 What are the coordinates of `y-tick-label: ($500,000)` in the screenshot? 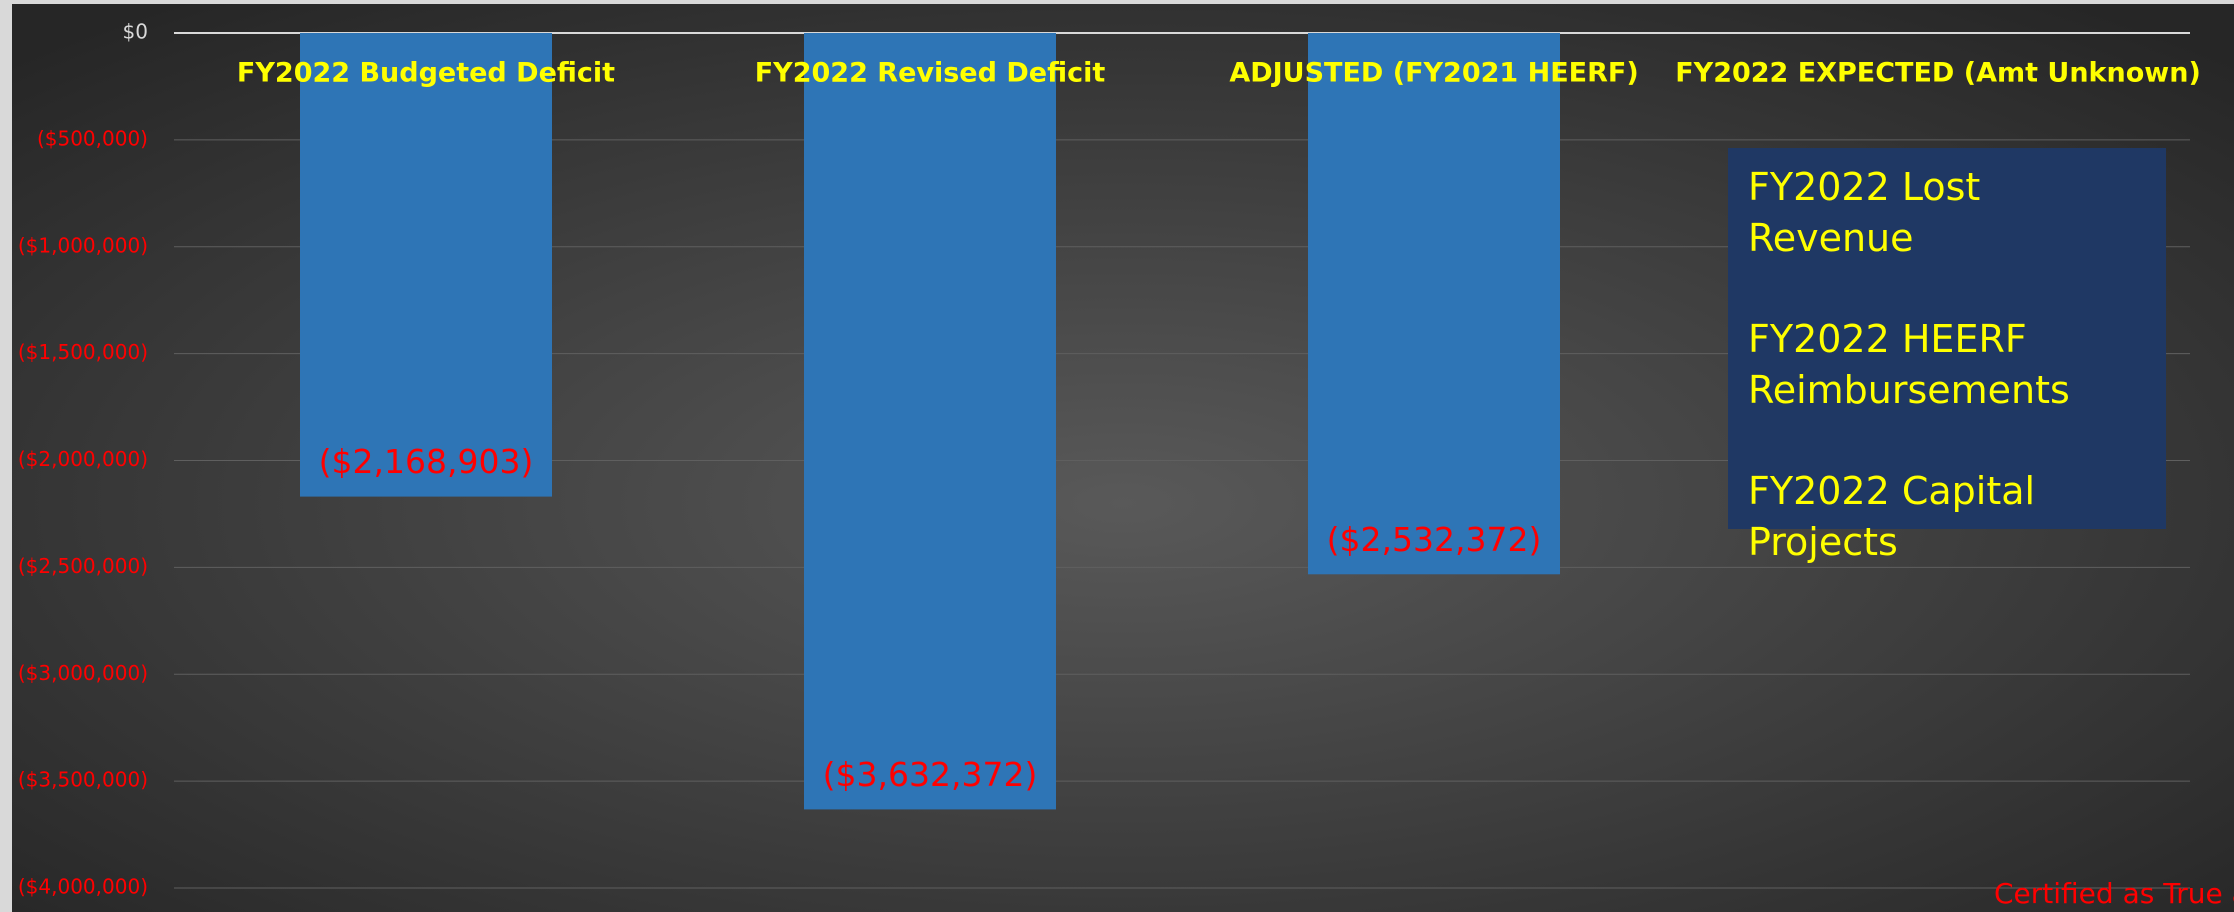 It's located at (92, 138).